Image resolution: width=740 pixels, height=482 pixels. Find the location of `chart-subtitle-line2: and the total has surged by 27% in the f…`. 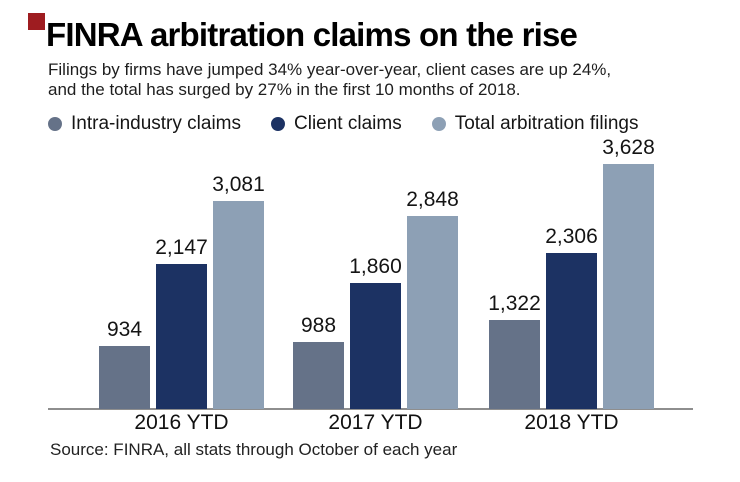

chart-subtitle-line2: and the total has surged by 27% in the f… is located at coordinates (284, 89).